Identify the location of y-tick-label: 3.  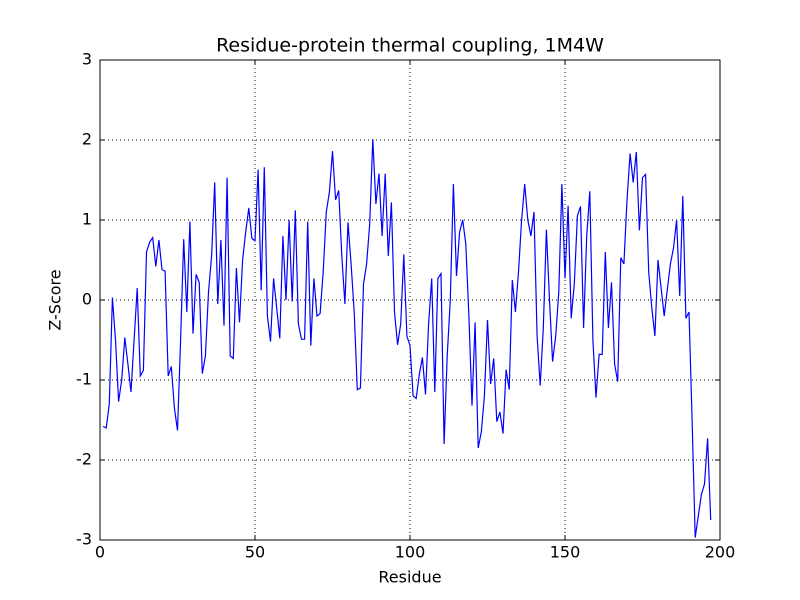
(87, 59).